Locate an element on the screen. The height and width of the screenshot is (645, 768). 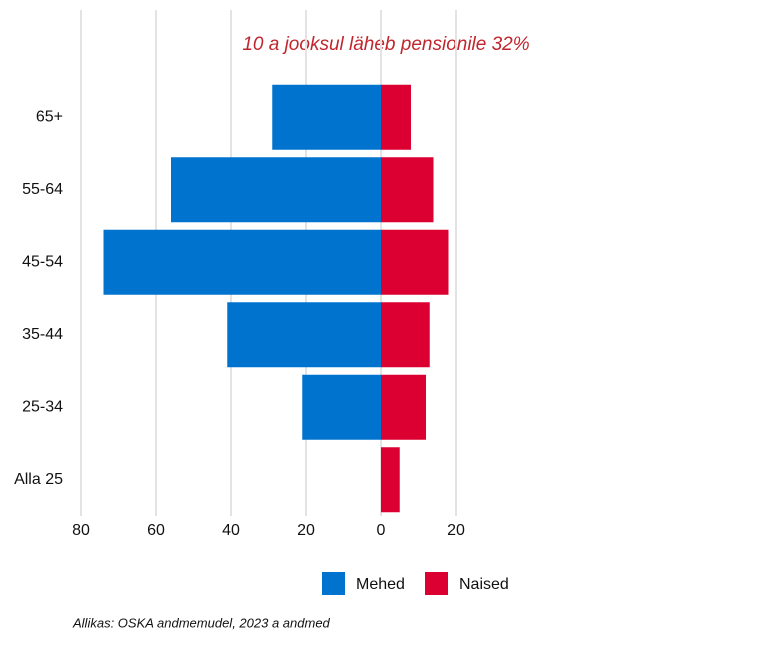
x-tick-label: 0 is located at coordinates (381, 530).